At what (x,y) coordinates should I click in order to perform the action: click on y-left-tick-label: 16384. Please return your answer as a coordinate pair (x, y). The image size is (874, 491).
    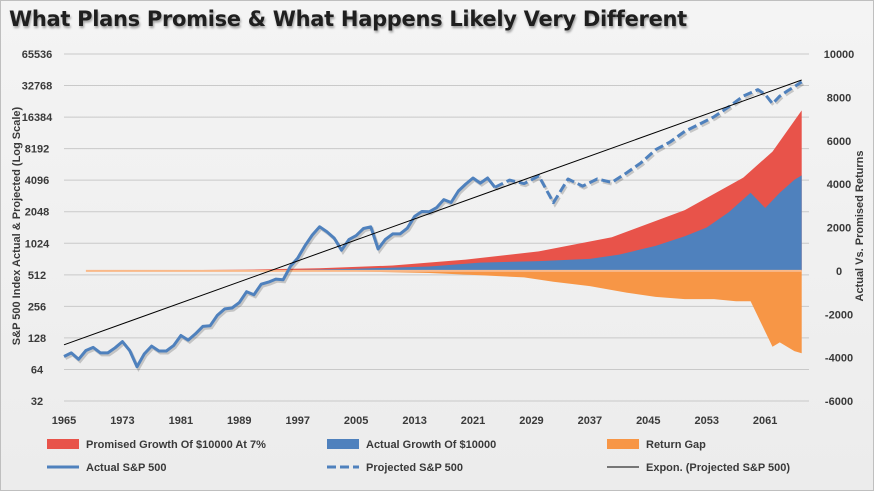
    Looking at the image, I should click on (37, 118).